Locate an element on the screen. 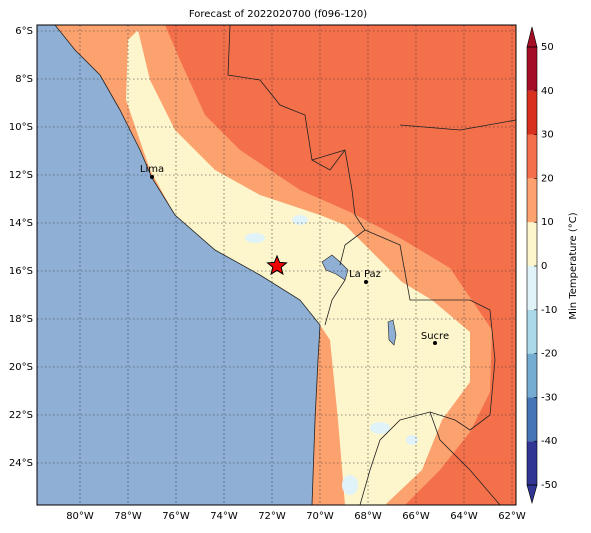  lat-label: 16°S is located at coordinates (21, 271).